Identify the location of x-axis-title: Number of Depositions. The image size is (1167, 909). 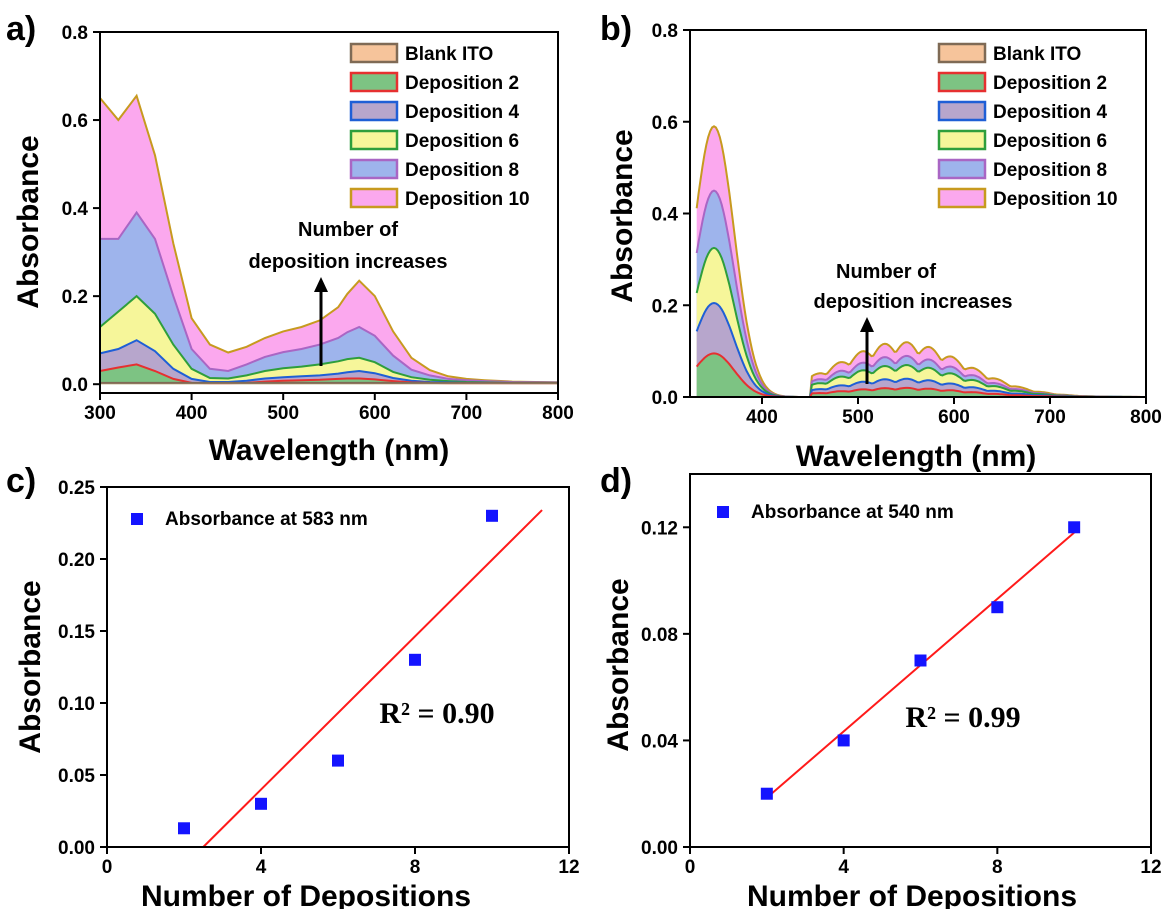
(912, 894).